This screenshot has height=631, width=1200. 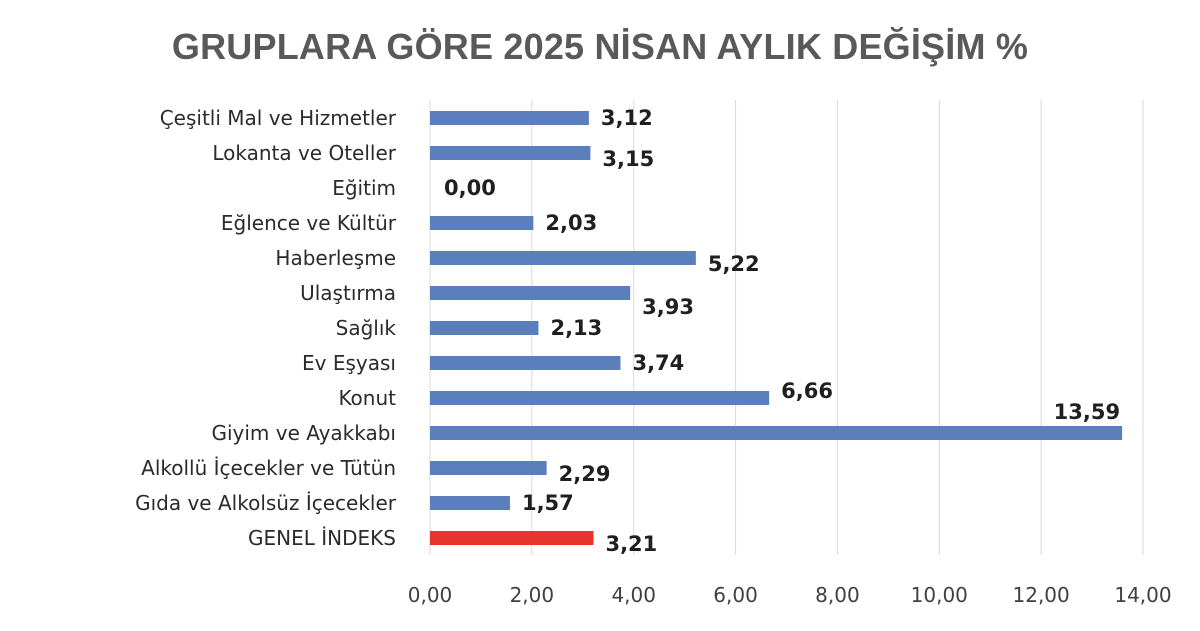 I want to click on data-label: 3,21, so click(x=631, y=544).